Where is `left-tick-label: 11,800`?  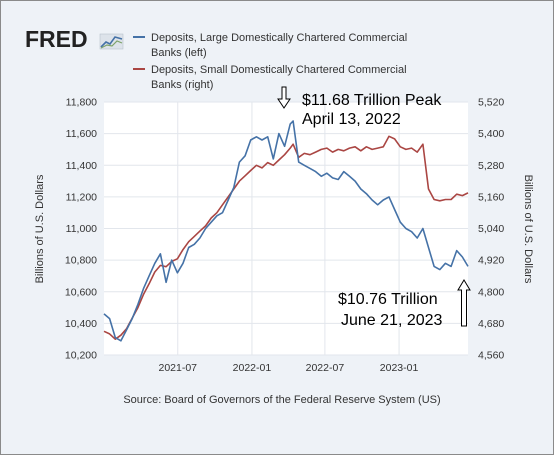
left-tick-label: 11,800 is located at coordinates (81, 103).